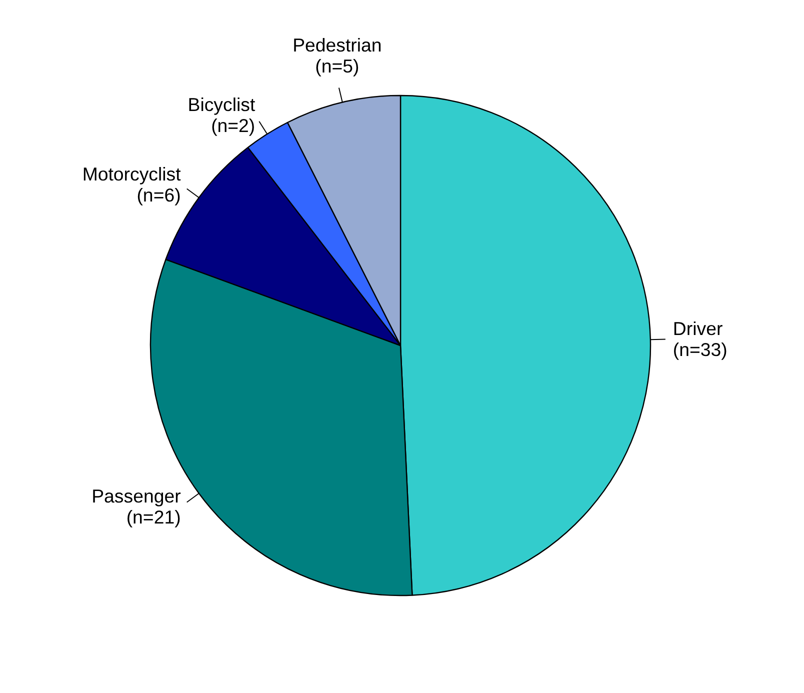 The image size is (804, 693). Describe the element at coordinates (222, 105) in the screenshot. I see `slice-label: Bicyclist` at that location.